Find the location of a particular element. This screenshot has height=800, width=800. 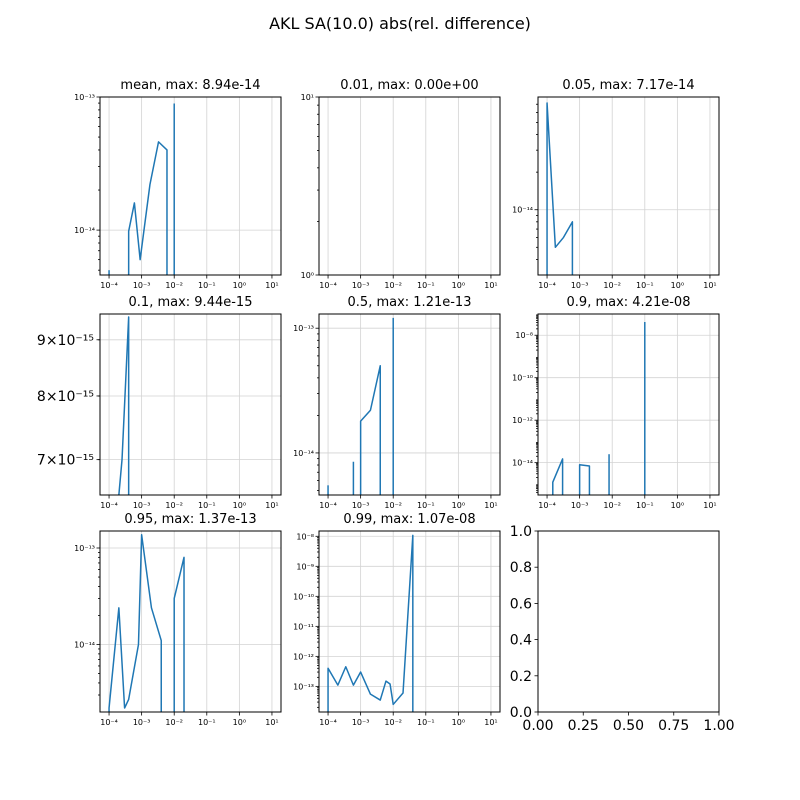

y-tick-label: 0.4 is located at coordinates (521, 641).